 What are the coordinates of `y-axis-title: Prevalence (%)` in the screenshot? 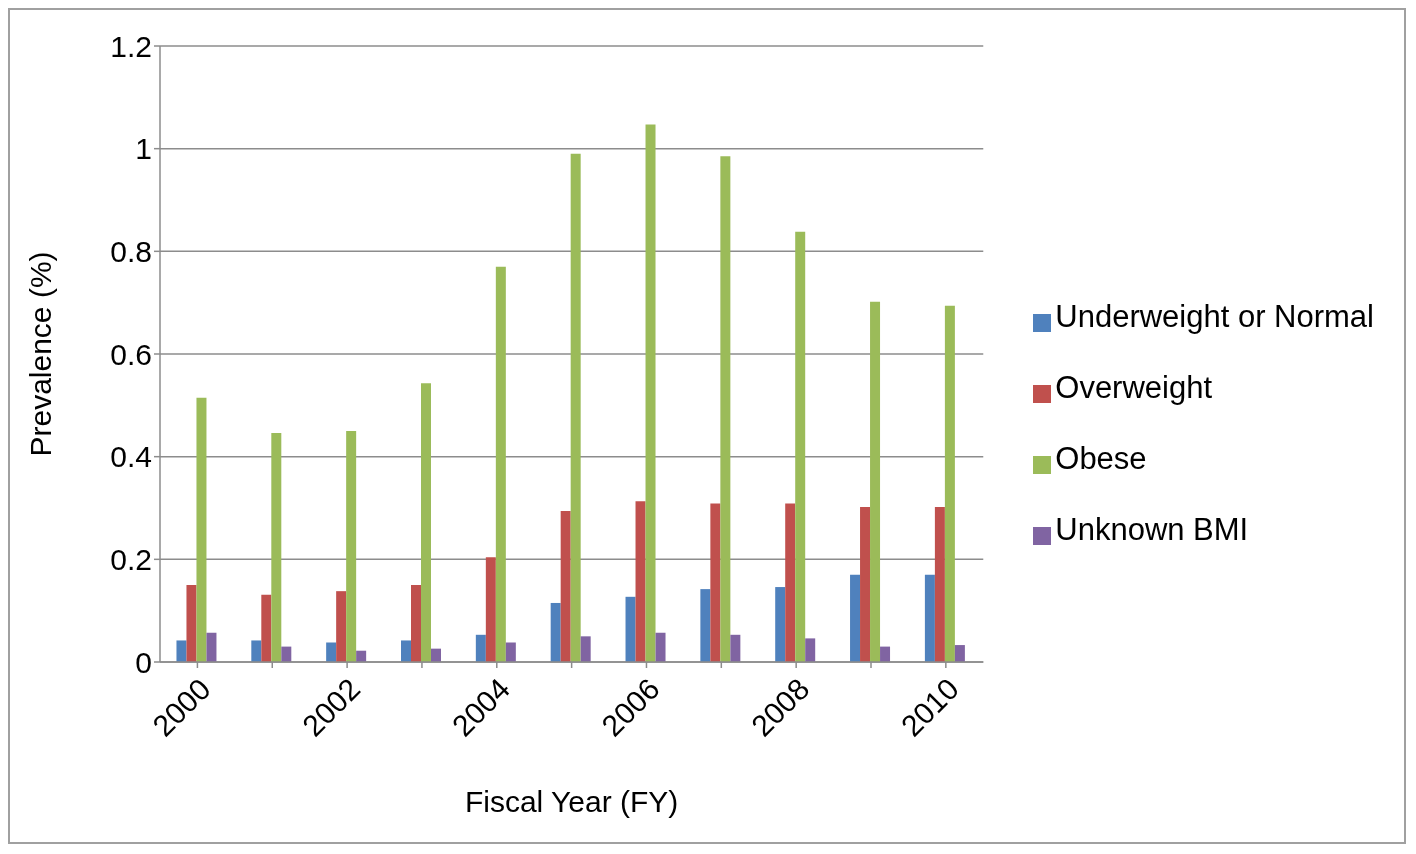 It's located at (40, 354).